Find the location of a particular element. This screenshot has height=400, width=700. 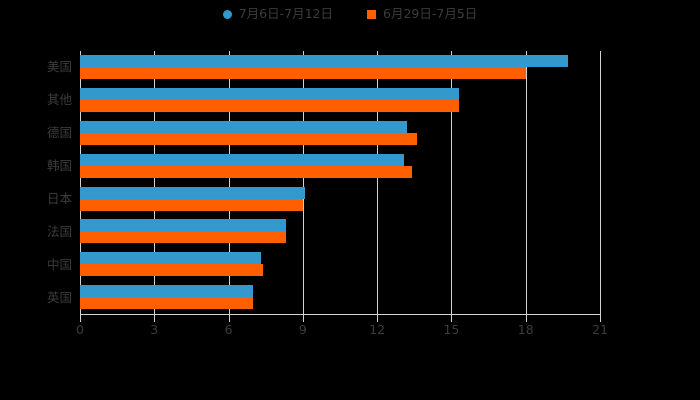

y-axis-label-4: 日本 is located at coordinates (59, 198).